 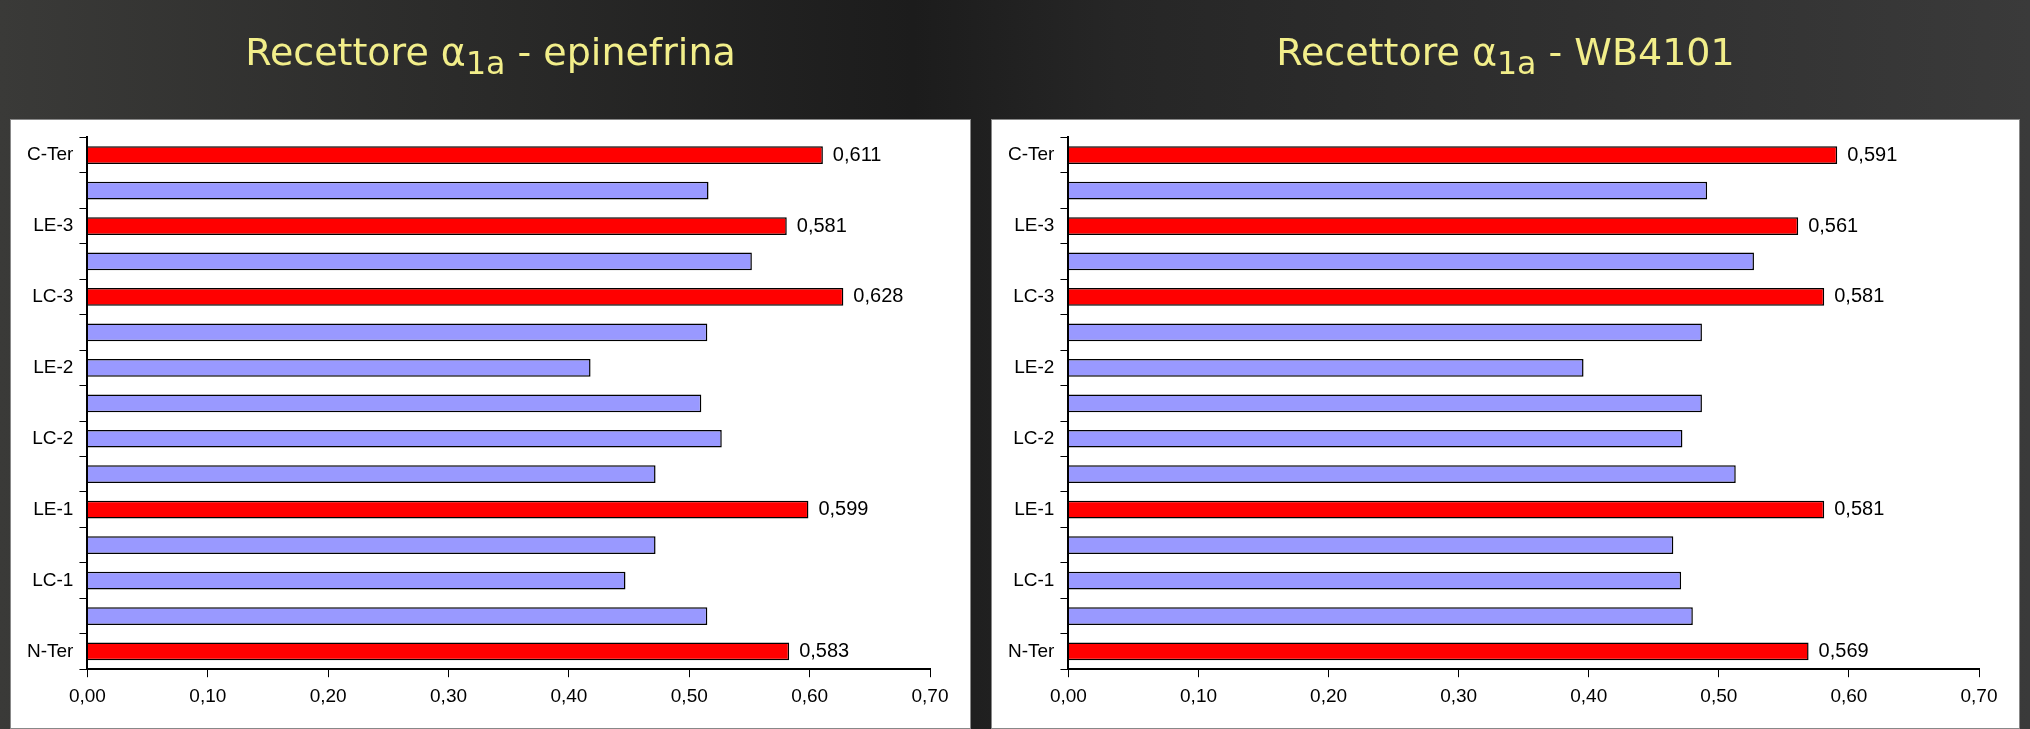 I want to click on data-label: 0,591, so click(x=1872, y=153).